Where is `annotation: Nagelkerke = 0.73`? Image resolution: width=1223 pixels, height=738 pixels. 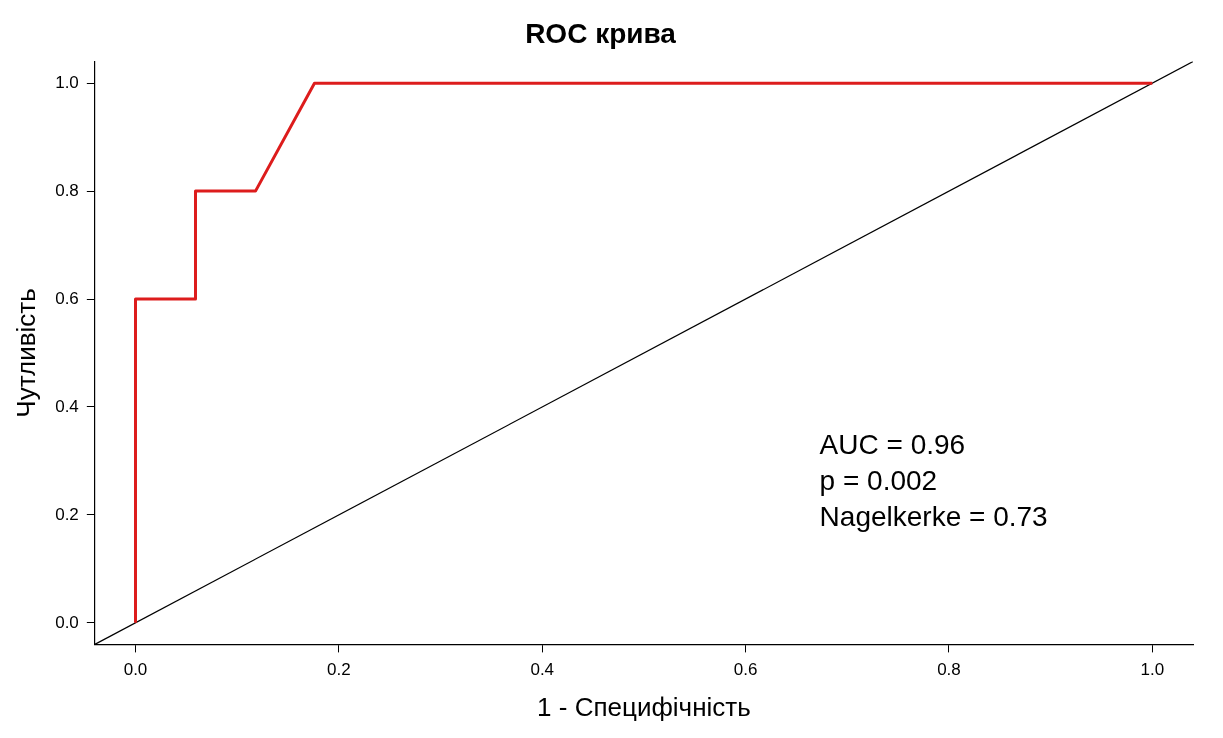 annotation: Nagelkerke = 0.73 is located at coordinates (933, 516).